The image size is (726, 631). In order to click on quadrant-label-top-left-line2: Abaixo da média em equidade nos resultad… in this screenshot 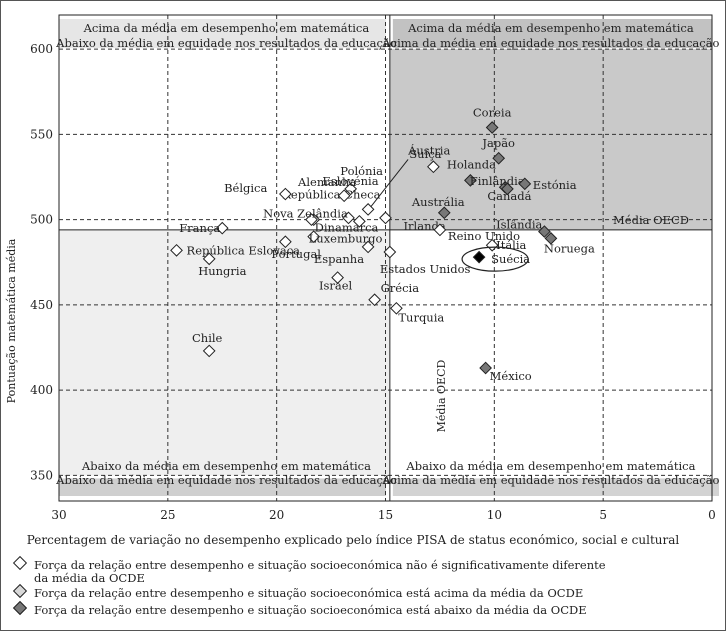, I will do `click(226, 43)`.